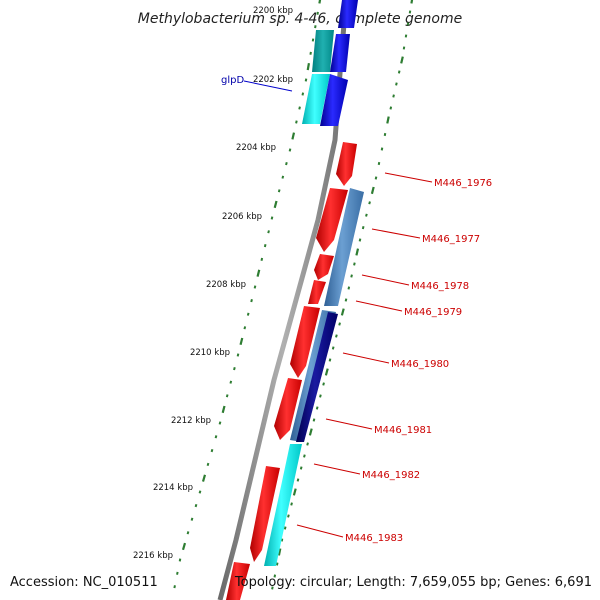 The height and width of the screenshot is (600, 600). What do you see at coordinates (374, 538) in the screenshot?
I see `gene-label-M446-1983: M446_1983` at bounding box center [374, 538].